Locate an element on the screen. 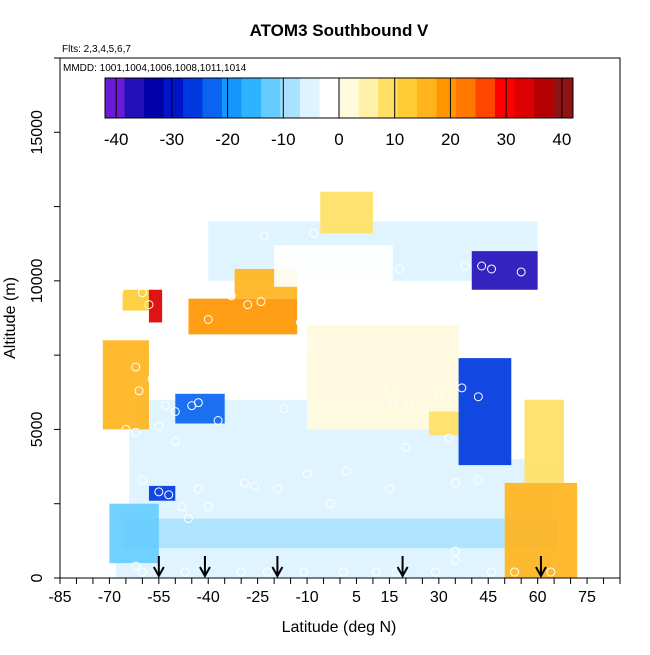 The width and height of the screenshot is (650, 655). y-tick-label: 0 is located at coordinates (37, 577).